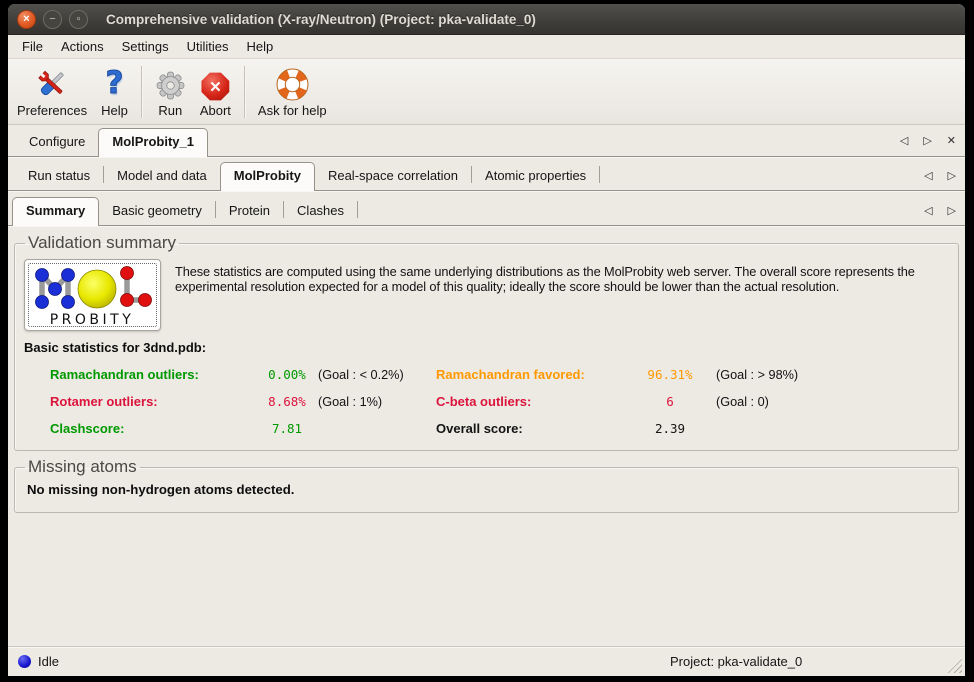 The height and width of the screenshot is (682, 974). What do you see at coordinates (479, 428) in the screenshot?
I see `stat-label: Overall score:` at bounding box center [479, 428].